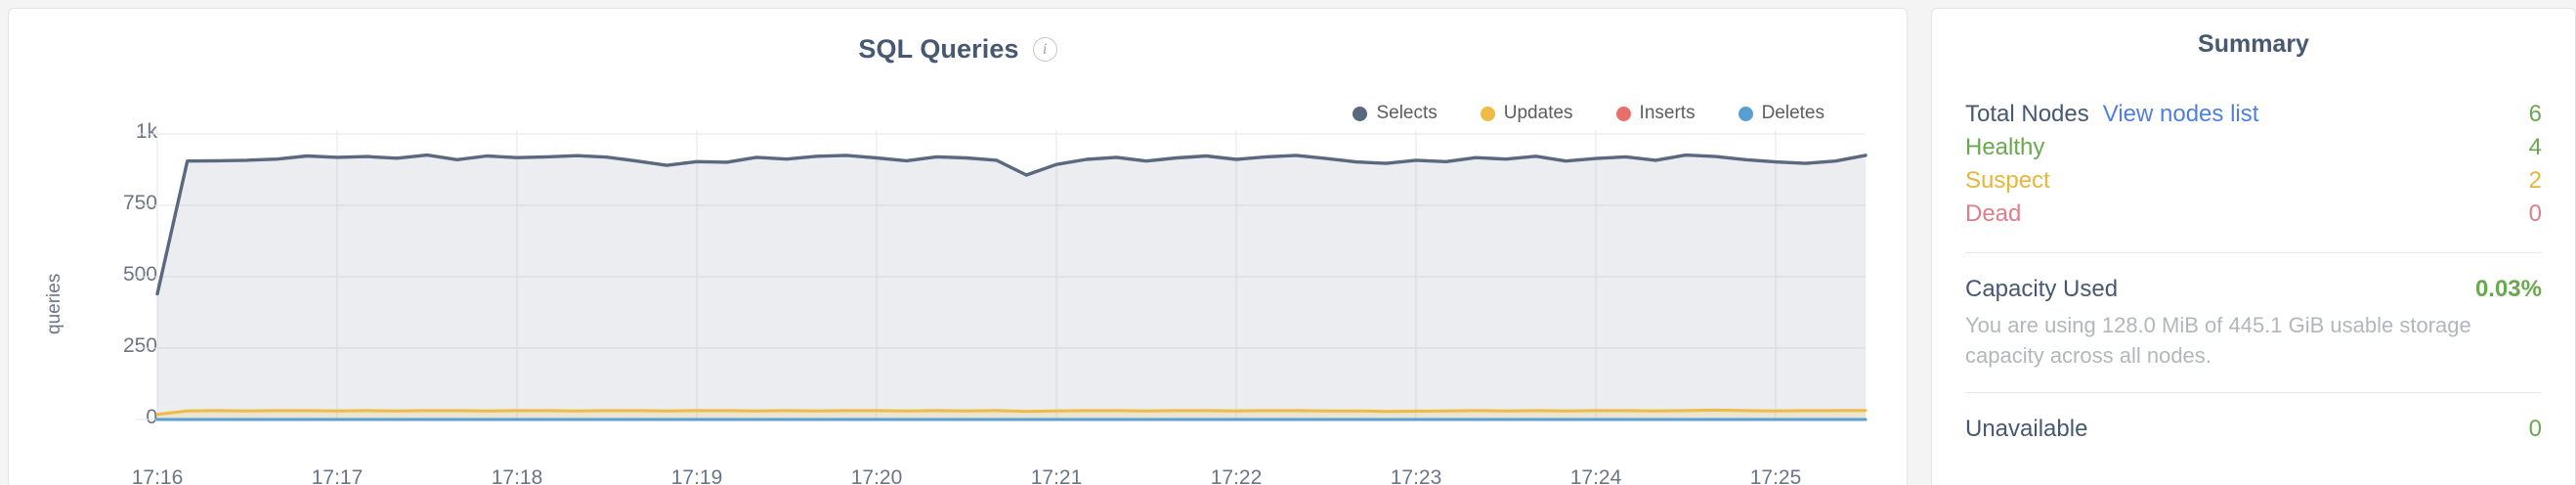 Image resolution: width=2576 pixels, height=485 pixels. What do you see at coordinates (2008, 180) in the screenshot?
I see `node-status-label: Suspect` at bounding box center [2008, 180].